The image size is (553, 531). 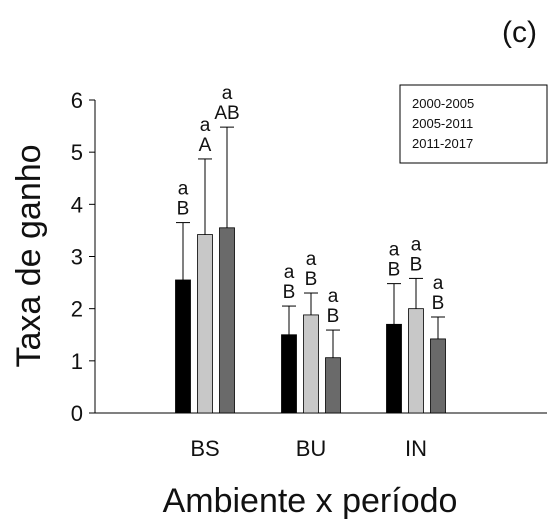 What do you see at coordinates (226, 113) in the screenshot?
I see `significance-letter-upper: AB` at bounding box center [226, 113].